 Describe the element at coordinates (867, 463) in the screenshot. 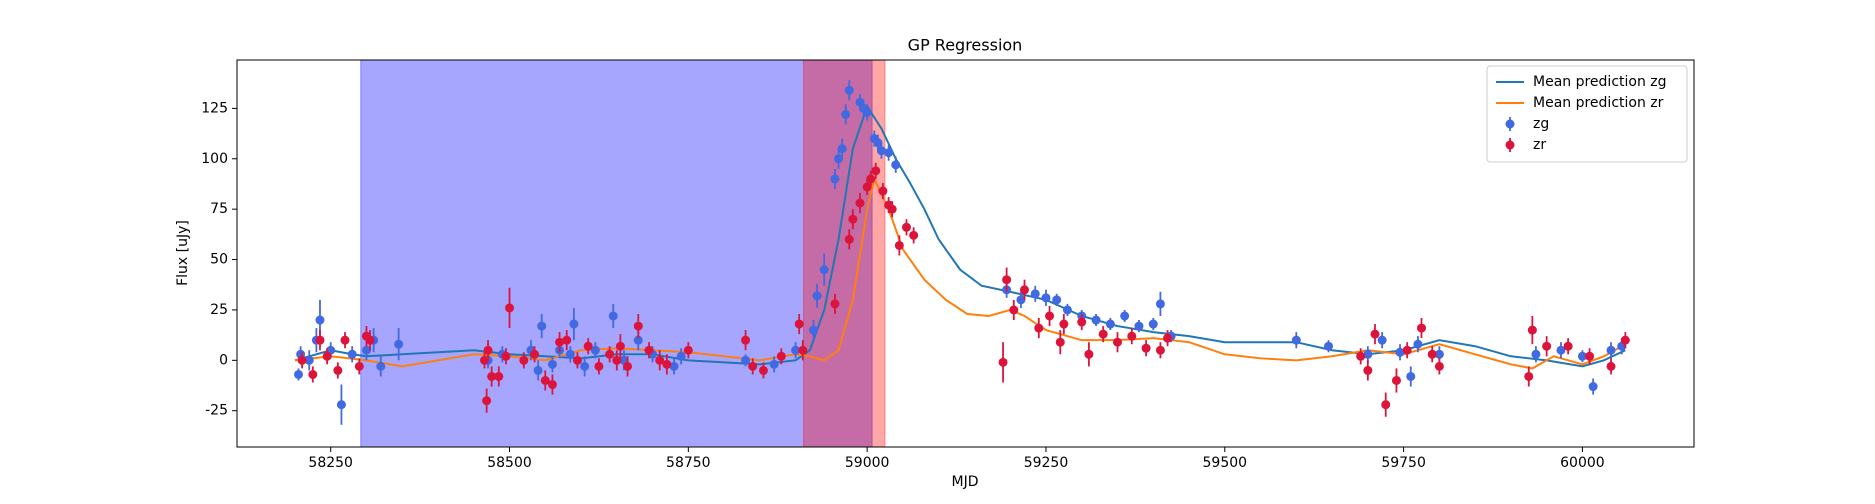

I see `x-tick-label: 59000` at that location.